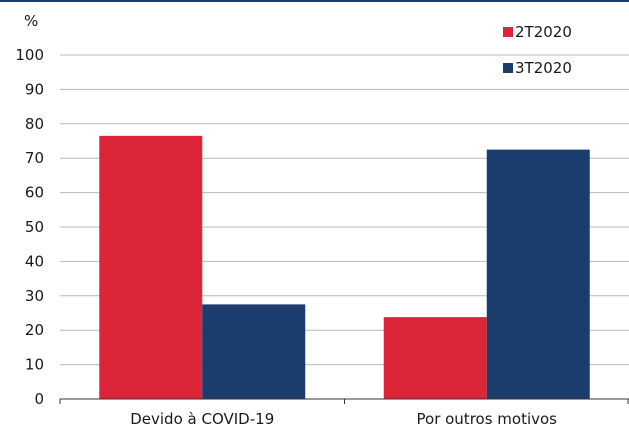 The width and height of the screenshot is (629, 432). I want to click on legend: 2T2020 3T2020, so click(537, 50).